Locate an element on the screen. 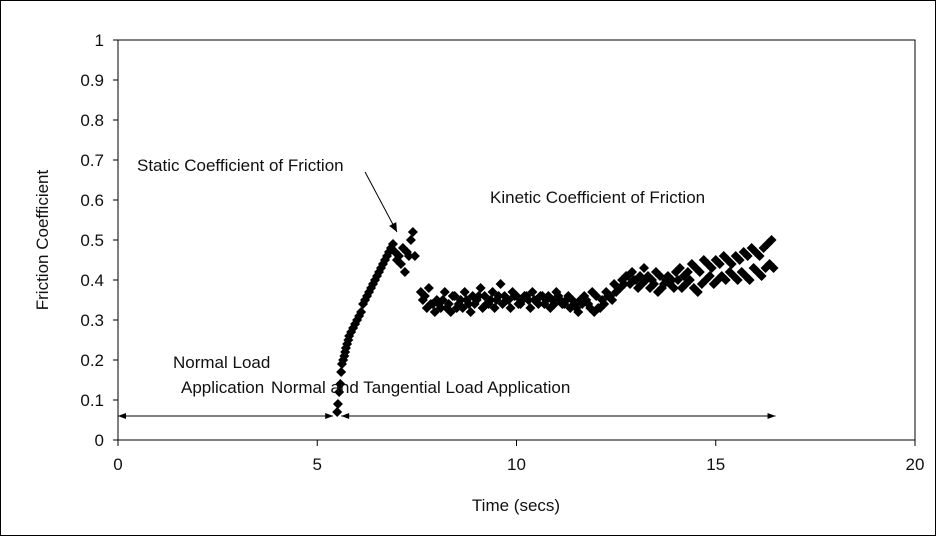 The image size is (936, 536). x-axis-title: Time (secs) is located at coordinates (516, 505).